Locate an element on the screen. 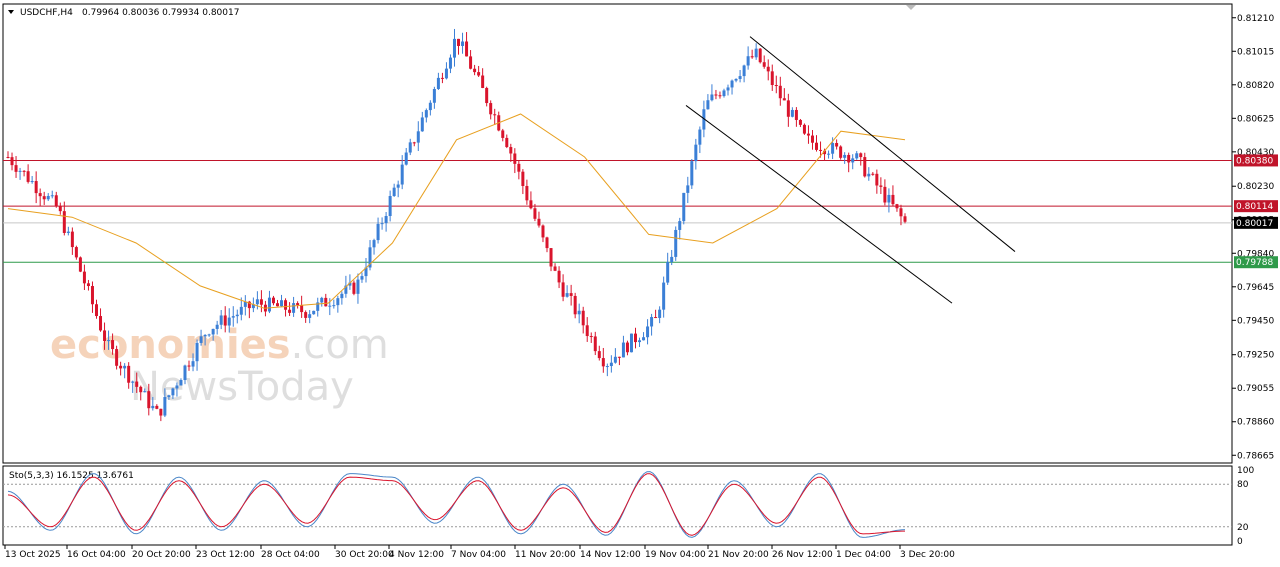 The image size is (1280, 567). stochastic-tick-label: 20 is located at coordinates (1243, 528).